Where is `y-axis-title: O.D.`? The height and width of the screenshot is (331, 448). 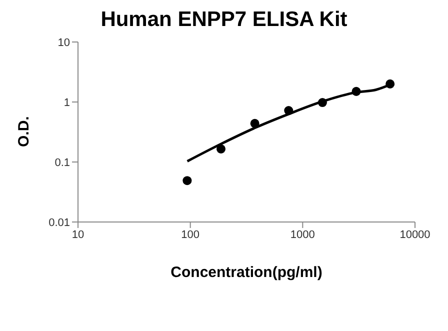
y-axis-title: O.D. is located at coordinates (23, 131).